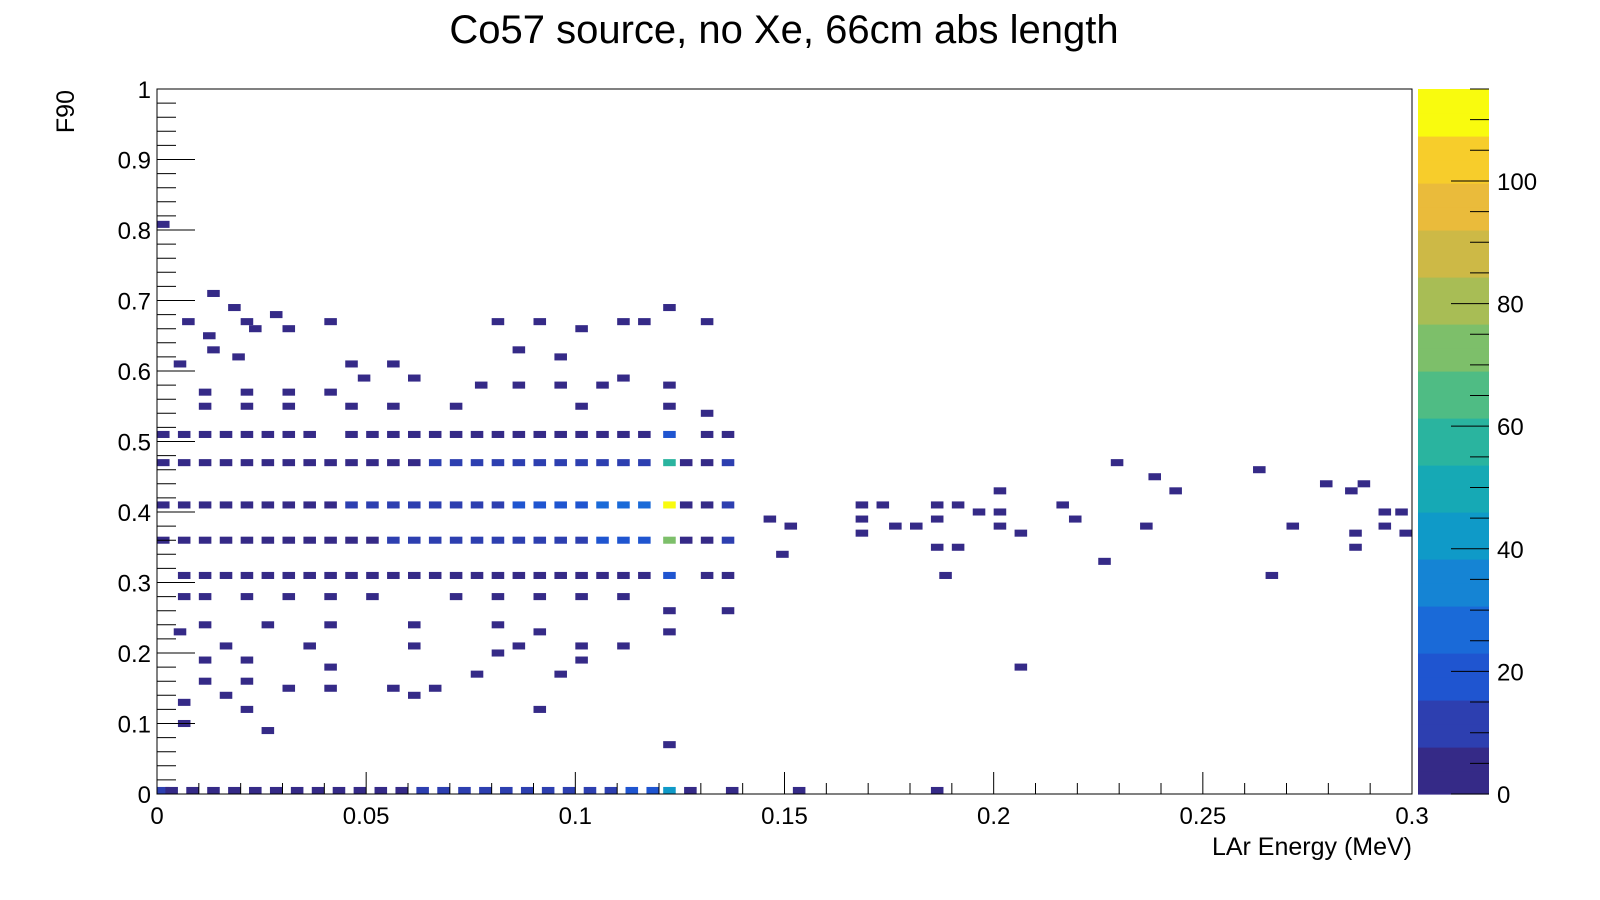 The height and width of the screenshot is (900, 1600). What do you see at coordinates (134, 161) in the screenshot?
I see `y-tick-label: 0.9` at bounding box center [134, 161].